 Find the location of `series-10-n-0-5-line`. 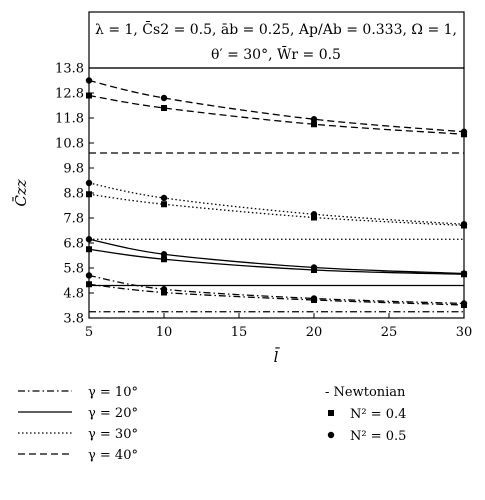

series-10-n-0-5-line is located at coordinates (276, 289).